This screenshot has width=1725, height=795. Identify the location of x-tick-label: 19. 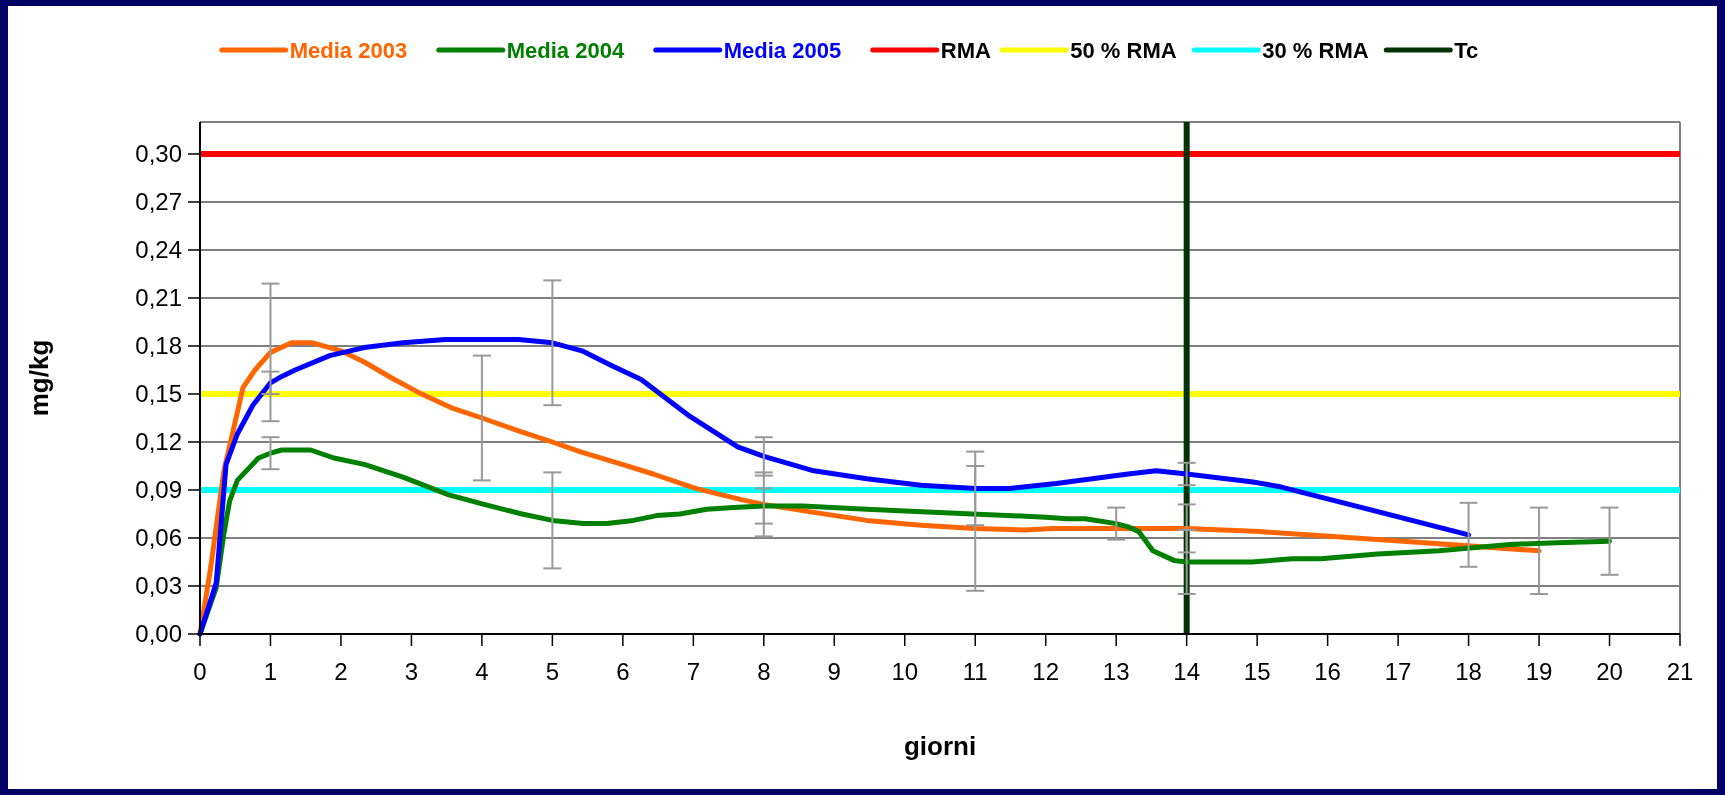
(1539, 671).